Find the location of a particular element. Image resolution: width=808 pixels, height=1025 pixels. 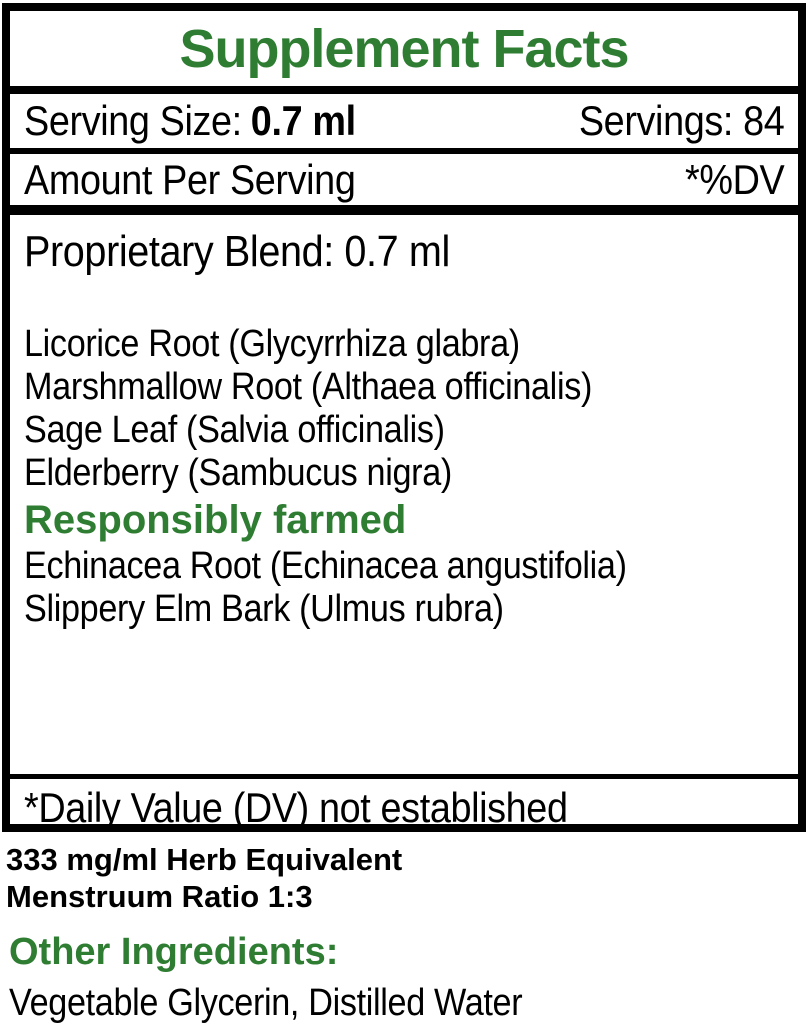

ingredient-line: Echinacea Root (Echinacea angustifolia) is located at coordinates (325, 566).